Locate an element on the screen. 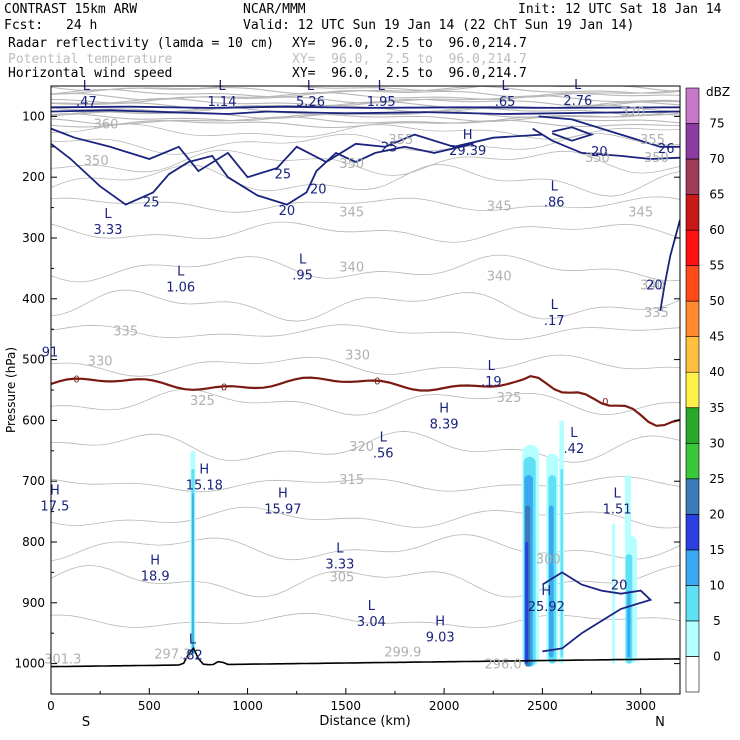  extremum-value: 8.39 is located at coordinates (444, 425).